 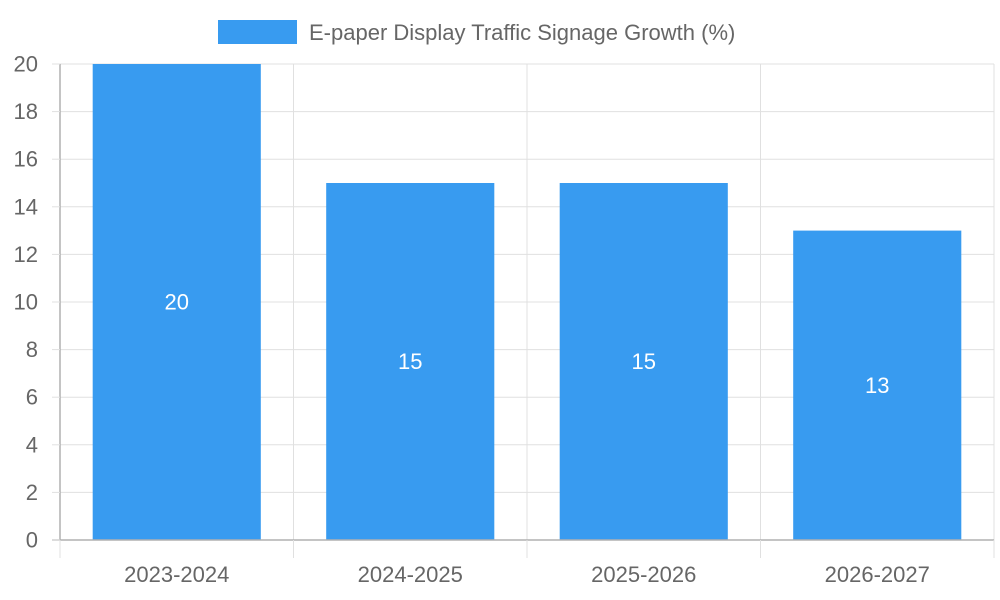 I want to click on y-tick-label: 16, so click(x=26, y=159).